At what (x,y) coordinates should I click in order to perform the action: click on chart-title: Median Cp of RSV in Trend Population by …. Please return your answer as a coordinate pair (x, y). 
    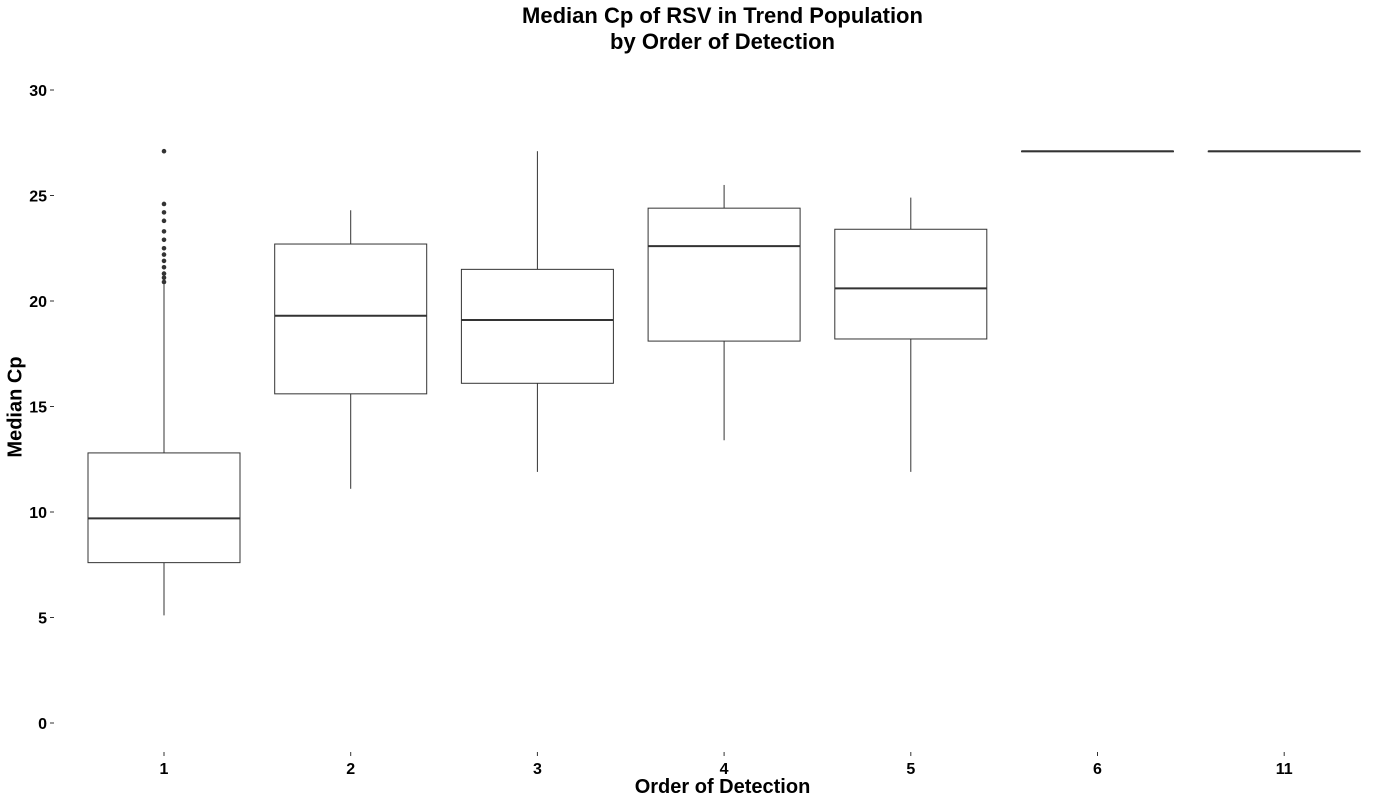
    Looking at the image, I should click on (700, 29).